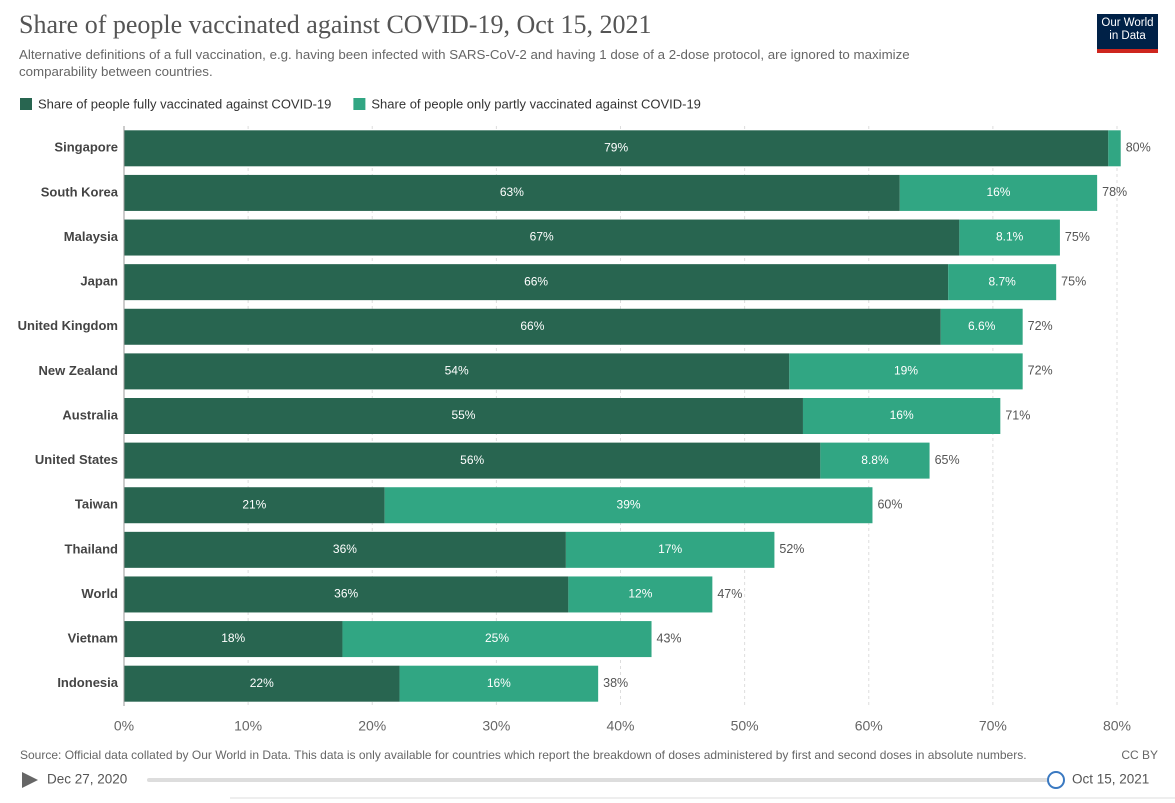 This screenshot has height=803, width=1175. I want to click on y-tick-label: Malaysia, so click(91, 236).